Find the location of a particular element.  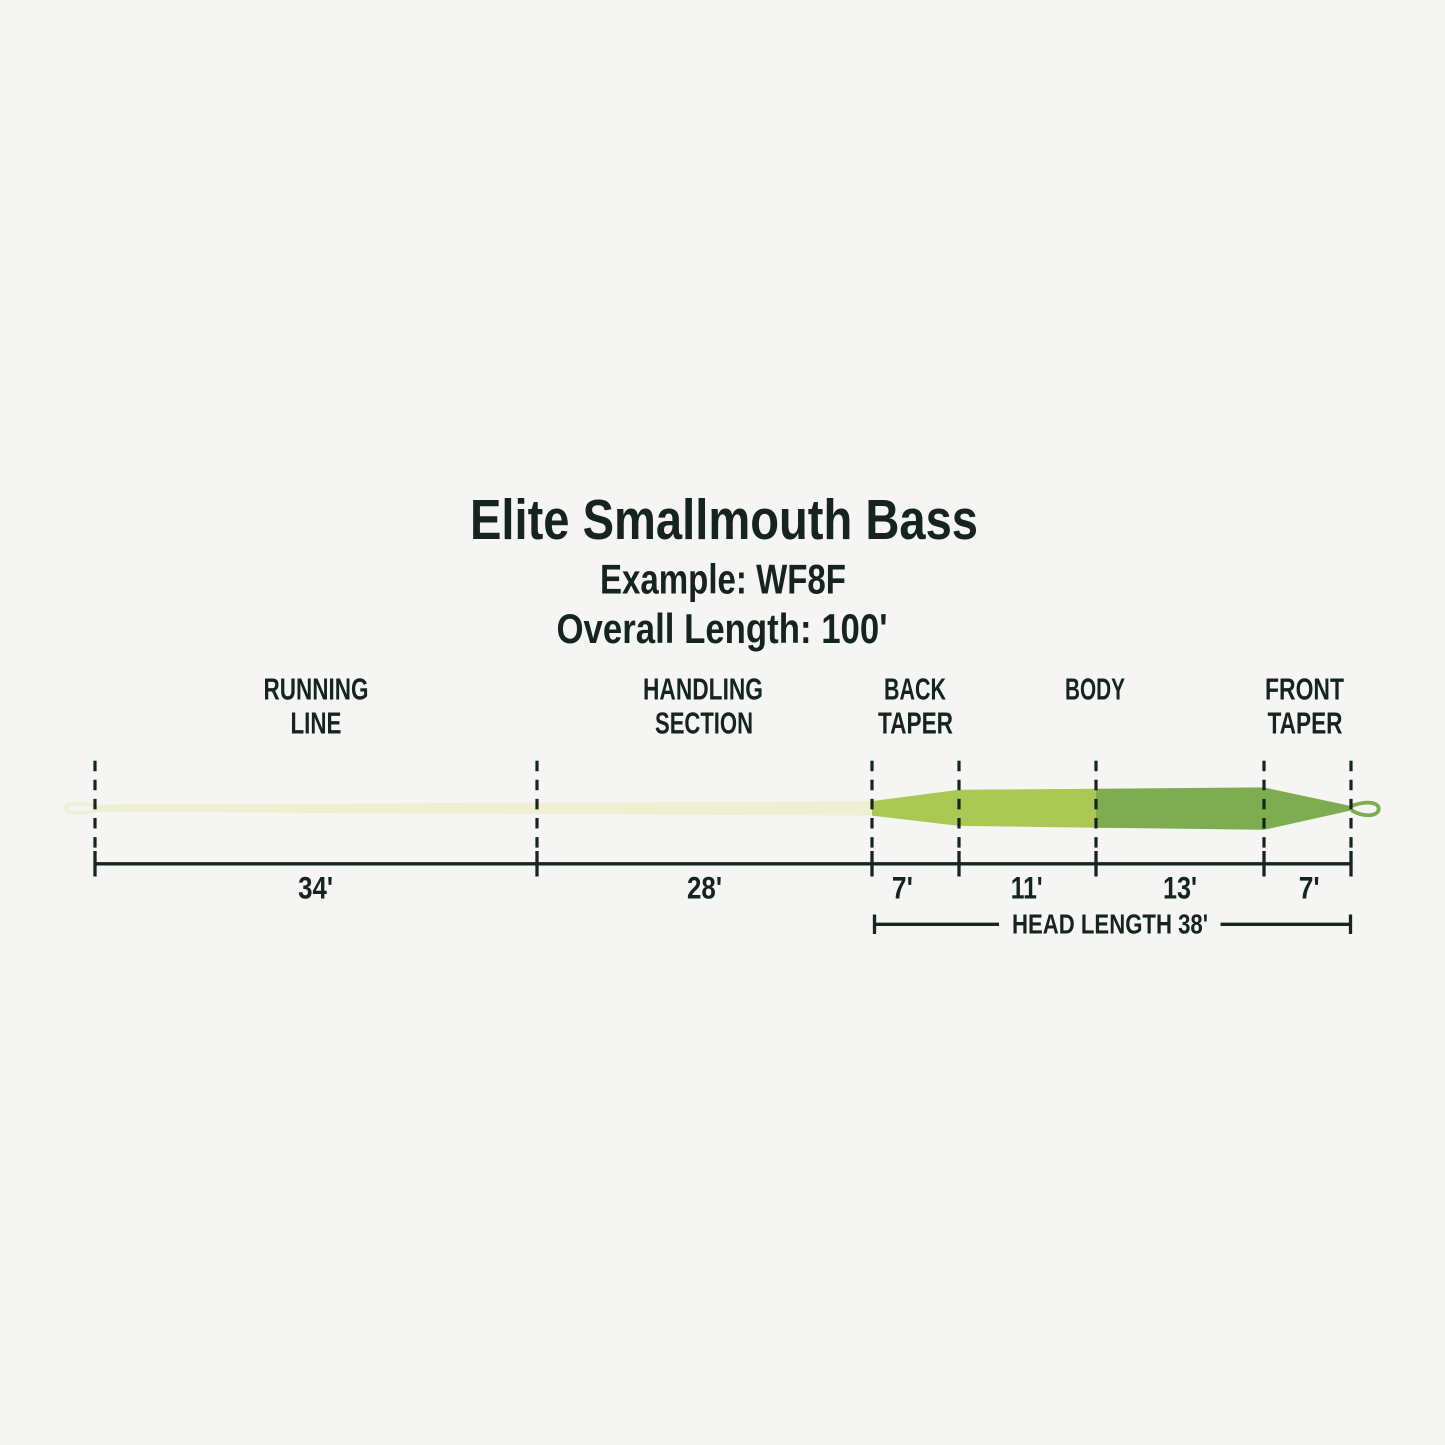

svg-text: BODY is located at coordinates (1095, 688).